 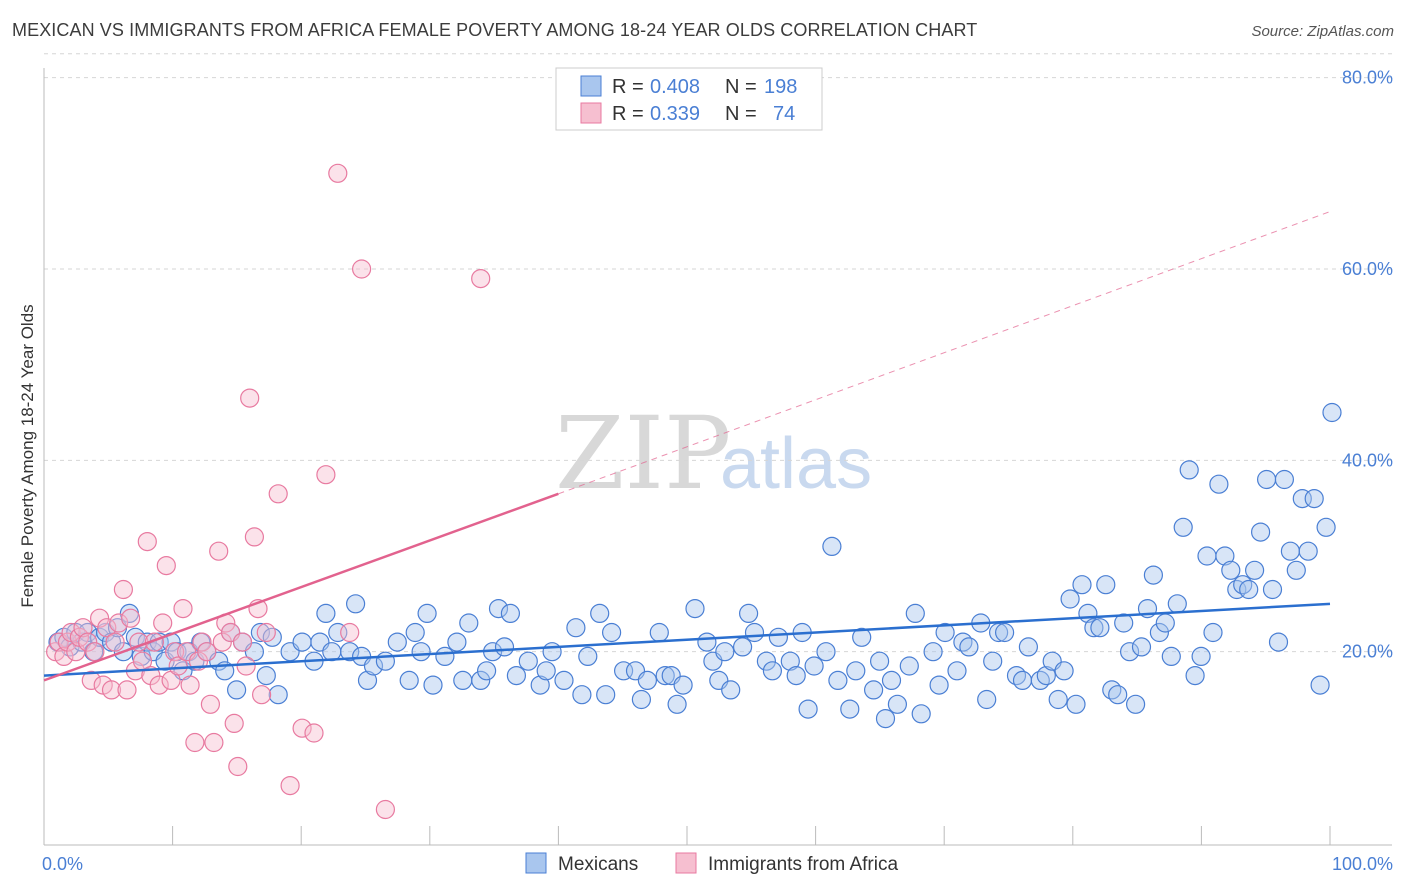 I want to click on legend-bottom: Mexicans Immigrants from Africa, so click(x=711, y=863).